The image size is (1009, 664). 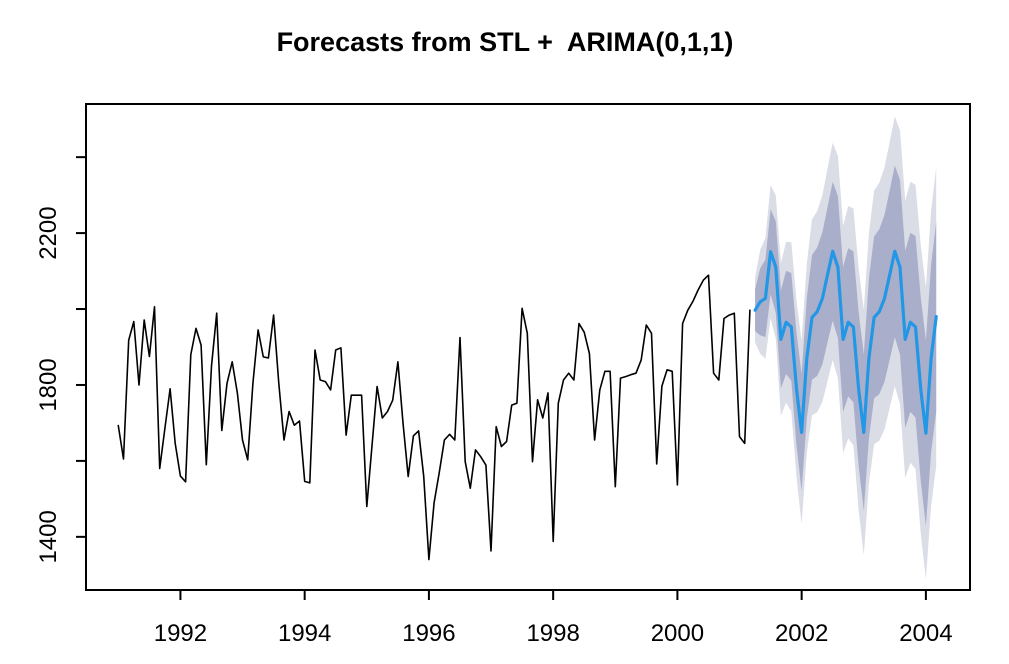 I want to click on y-tick-label: 1800, so click(x=48, y=384).